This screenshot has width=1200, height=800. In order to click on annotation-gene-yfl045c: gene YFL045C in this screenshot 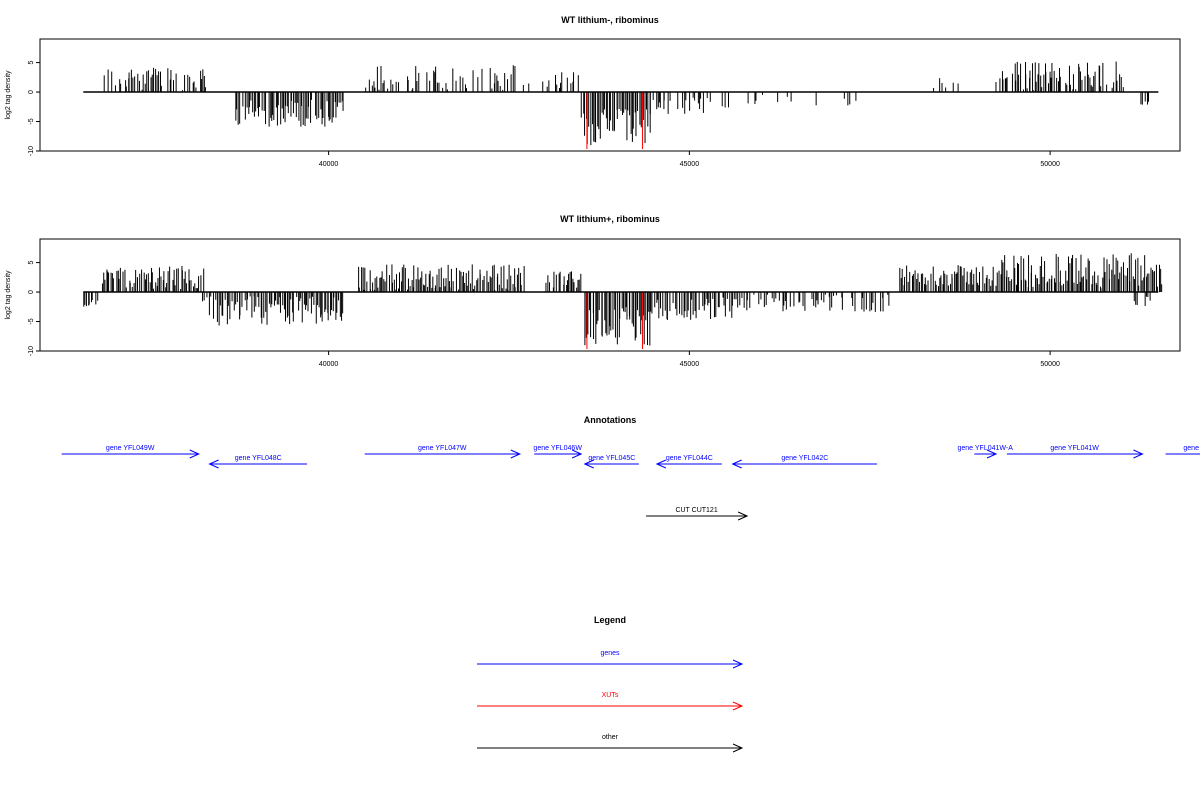, I will do `click(611, 462)`.